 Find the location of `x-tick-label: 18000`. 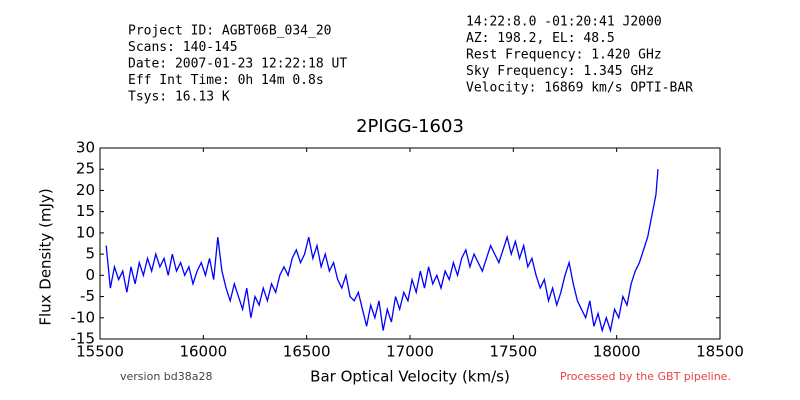

x-tick-label: 18000 is located at coordinates (617, 352).